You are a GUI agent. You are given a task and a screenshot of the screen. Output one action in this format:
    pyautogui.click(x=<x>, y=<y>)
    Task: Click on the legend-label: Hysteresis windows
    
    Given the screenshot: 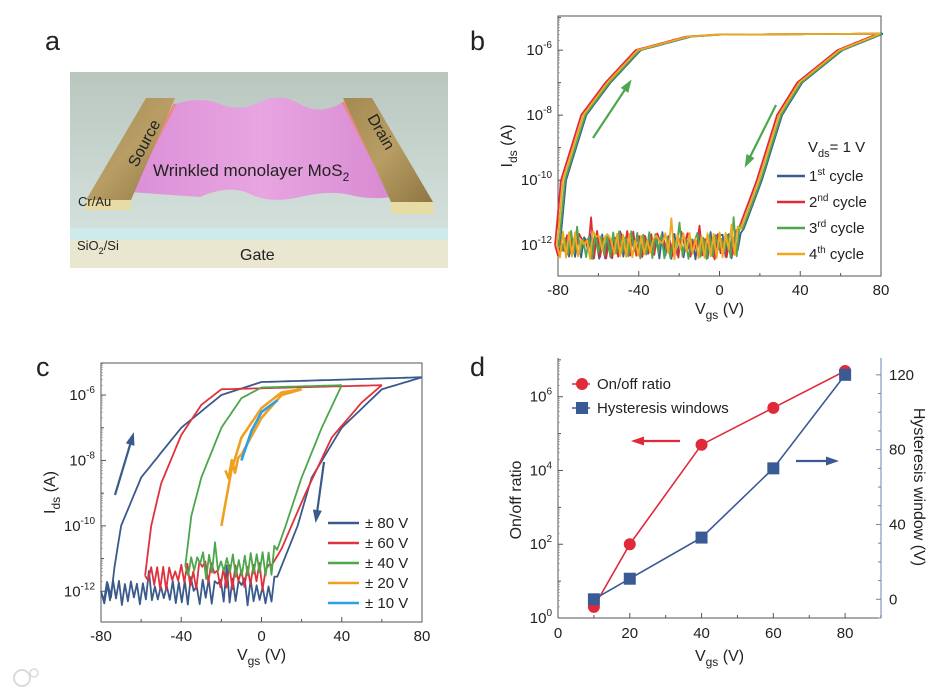 What is the action you would take?
    pyautogui.click(x=663, y=408)
    